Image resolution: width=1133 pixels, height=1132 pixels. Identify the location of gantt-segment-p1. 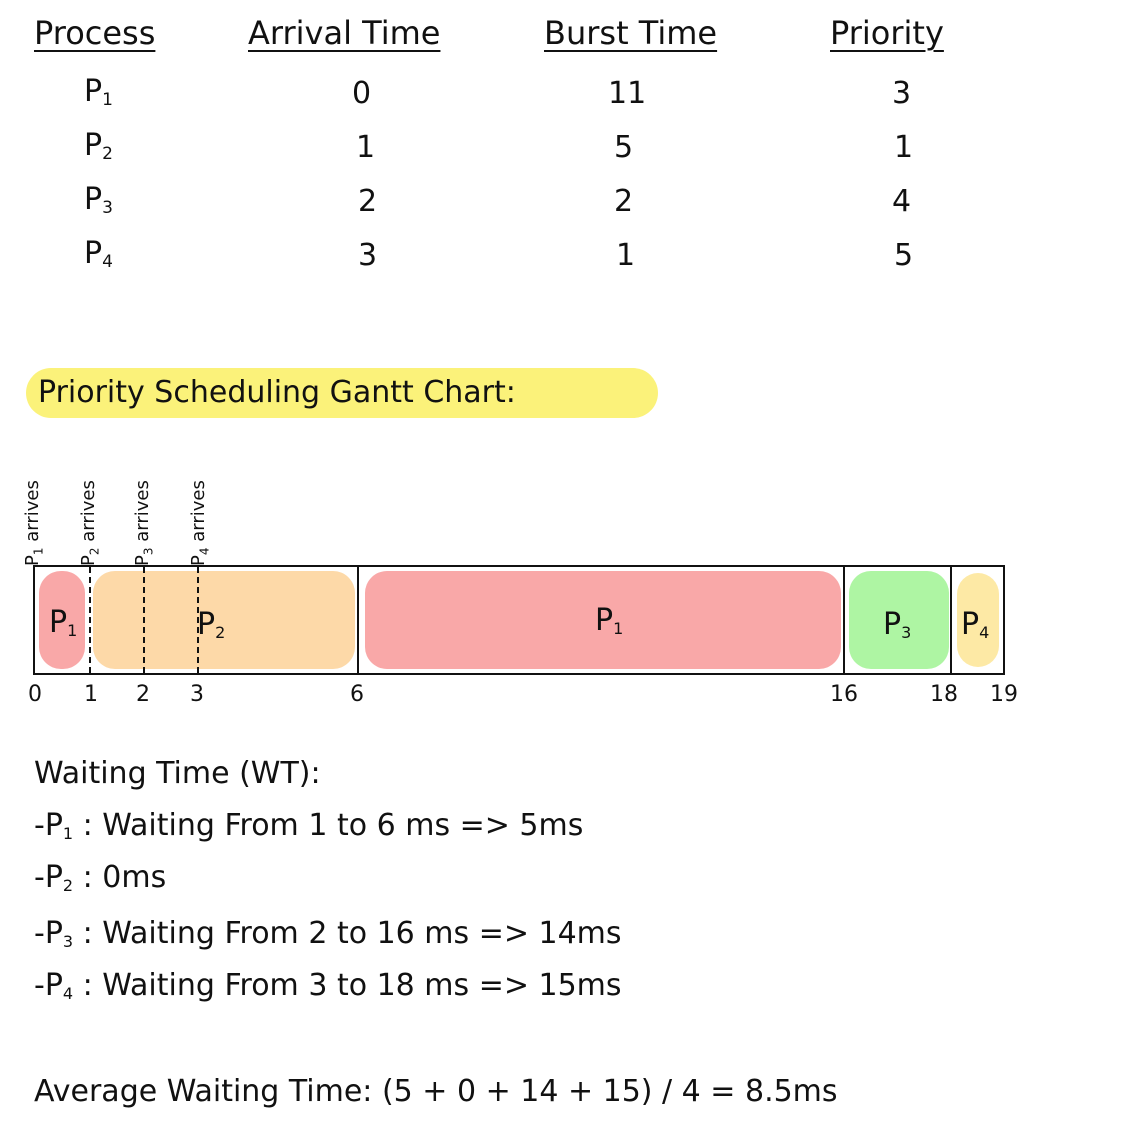
(62, 620).